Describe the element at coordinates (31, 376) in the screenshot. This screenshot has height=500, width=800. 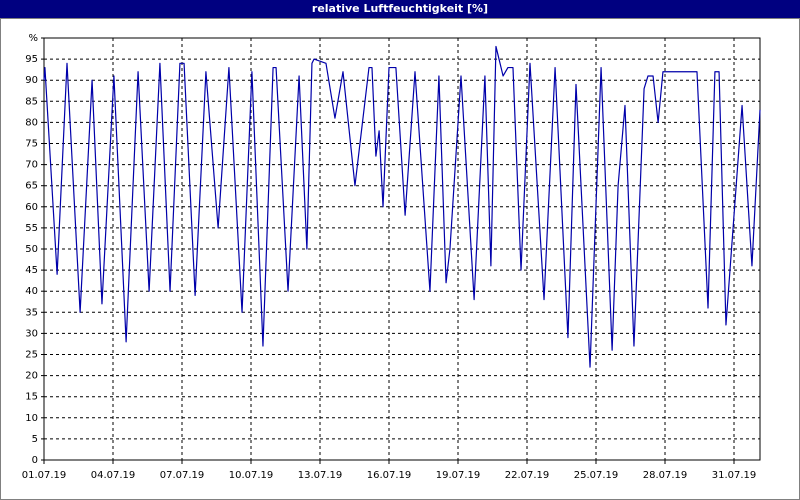
I see `y-tick-label: 20` at that location.